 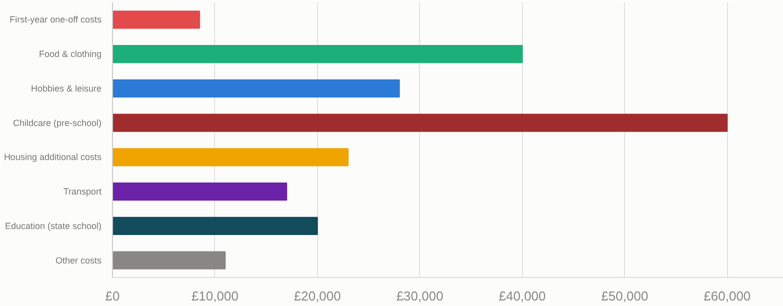 What do you see at coordinates (57, 123) in the screenshot?
I see `y-tick-label: Childcare (pre-school)` at bounding box center [57, 123].